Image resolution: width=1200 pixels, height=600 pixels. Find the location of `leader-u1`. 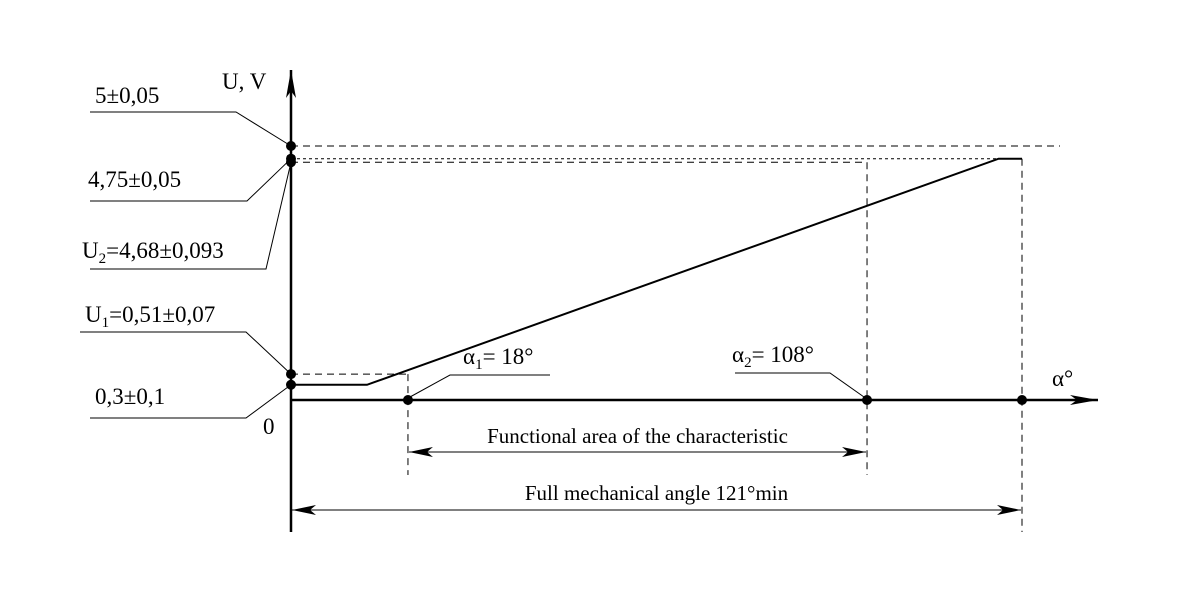

leader-u1 is located at coordinates (186, 353).